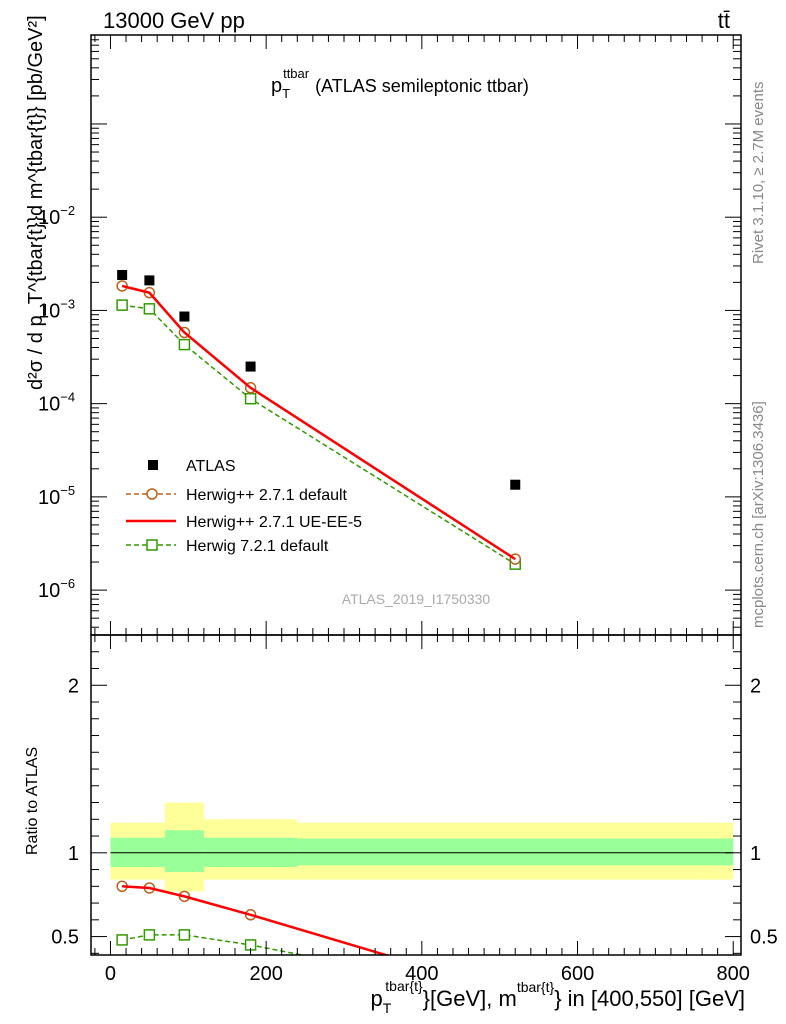 The width and height of the screenshot is (786, 1024). I want to click on ratio-y-tick-label-right-1: 1, so click(755, 854).